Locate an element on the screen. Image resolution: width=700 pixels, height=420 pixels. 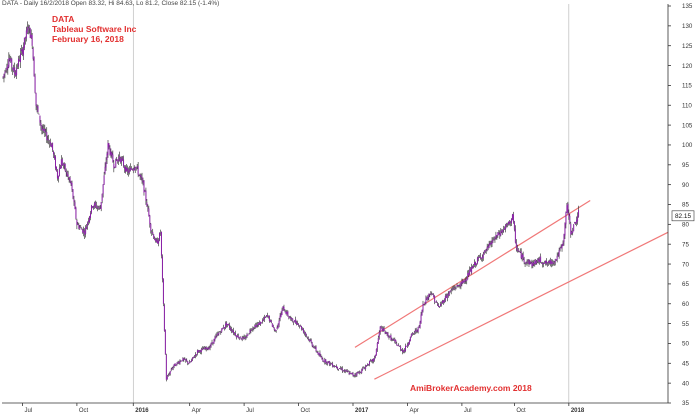
y-tick-label: 50 is located at coordinates (685, 344).